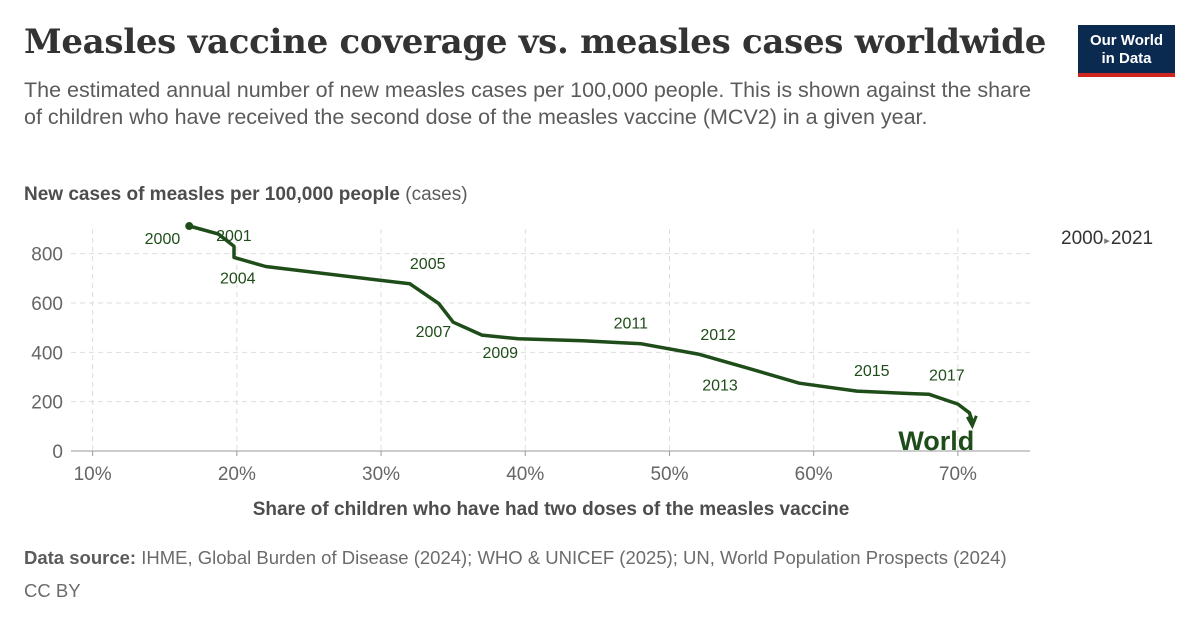  What do you see at coordinates (57, 452) in the screenshot?
I see `y-tick-label: 0` at bounding box center [57, 452].